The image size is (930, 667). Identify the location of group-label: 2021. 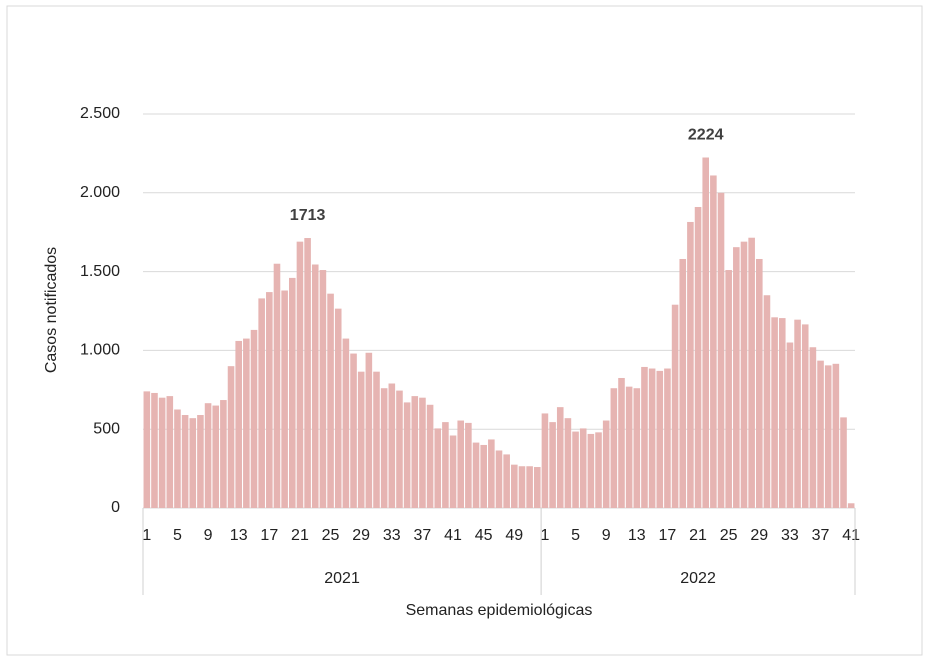
(342, 578).